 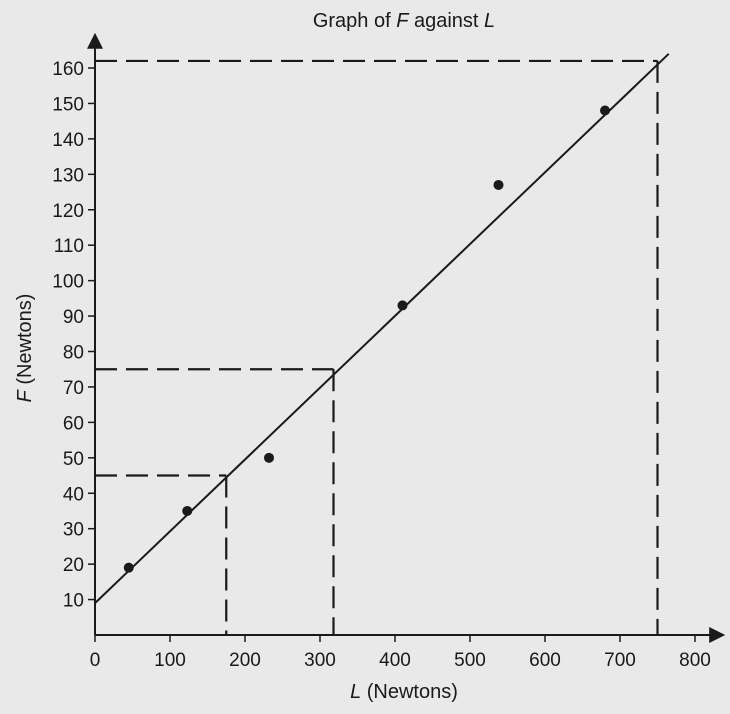 What do you see at coordinates (73, 459) in the screenshot?
I see `y-tick-label: 50` at bounding box center [73, 459].